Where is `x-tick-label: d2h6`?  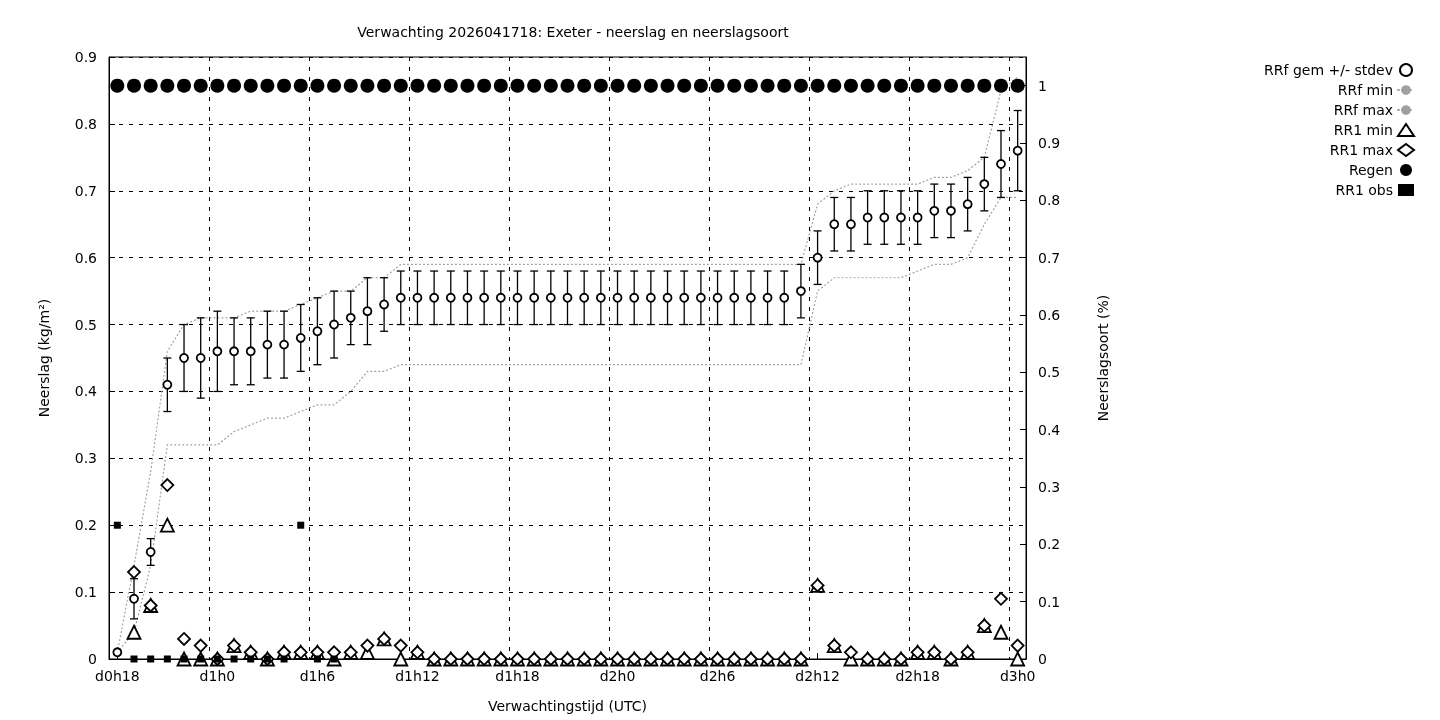 x-tick-label: d2h6 is located at coordinates (717, 676).